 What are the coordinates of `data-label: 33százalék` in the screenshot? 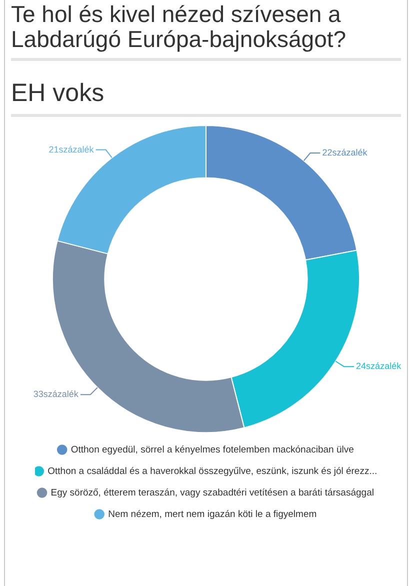 It's located at (56, 394).